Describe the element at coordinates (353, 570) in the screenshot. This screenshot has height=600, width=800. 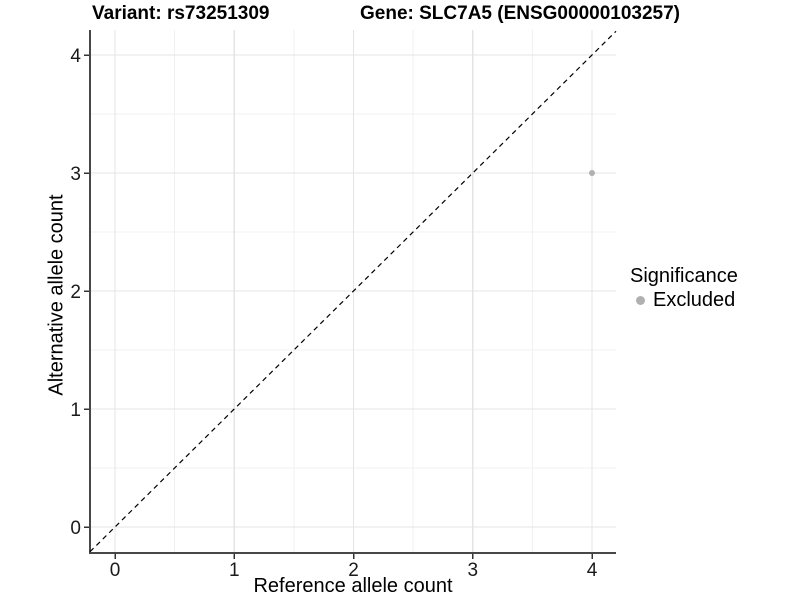
I see `x-tick-label: 2` at that location.